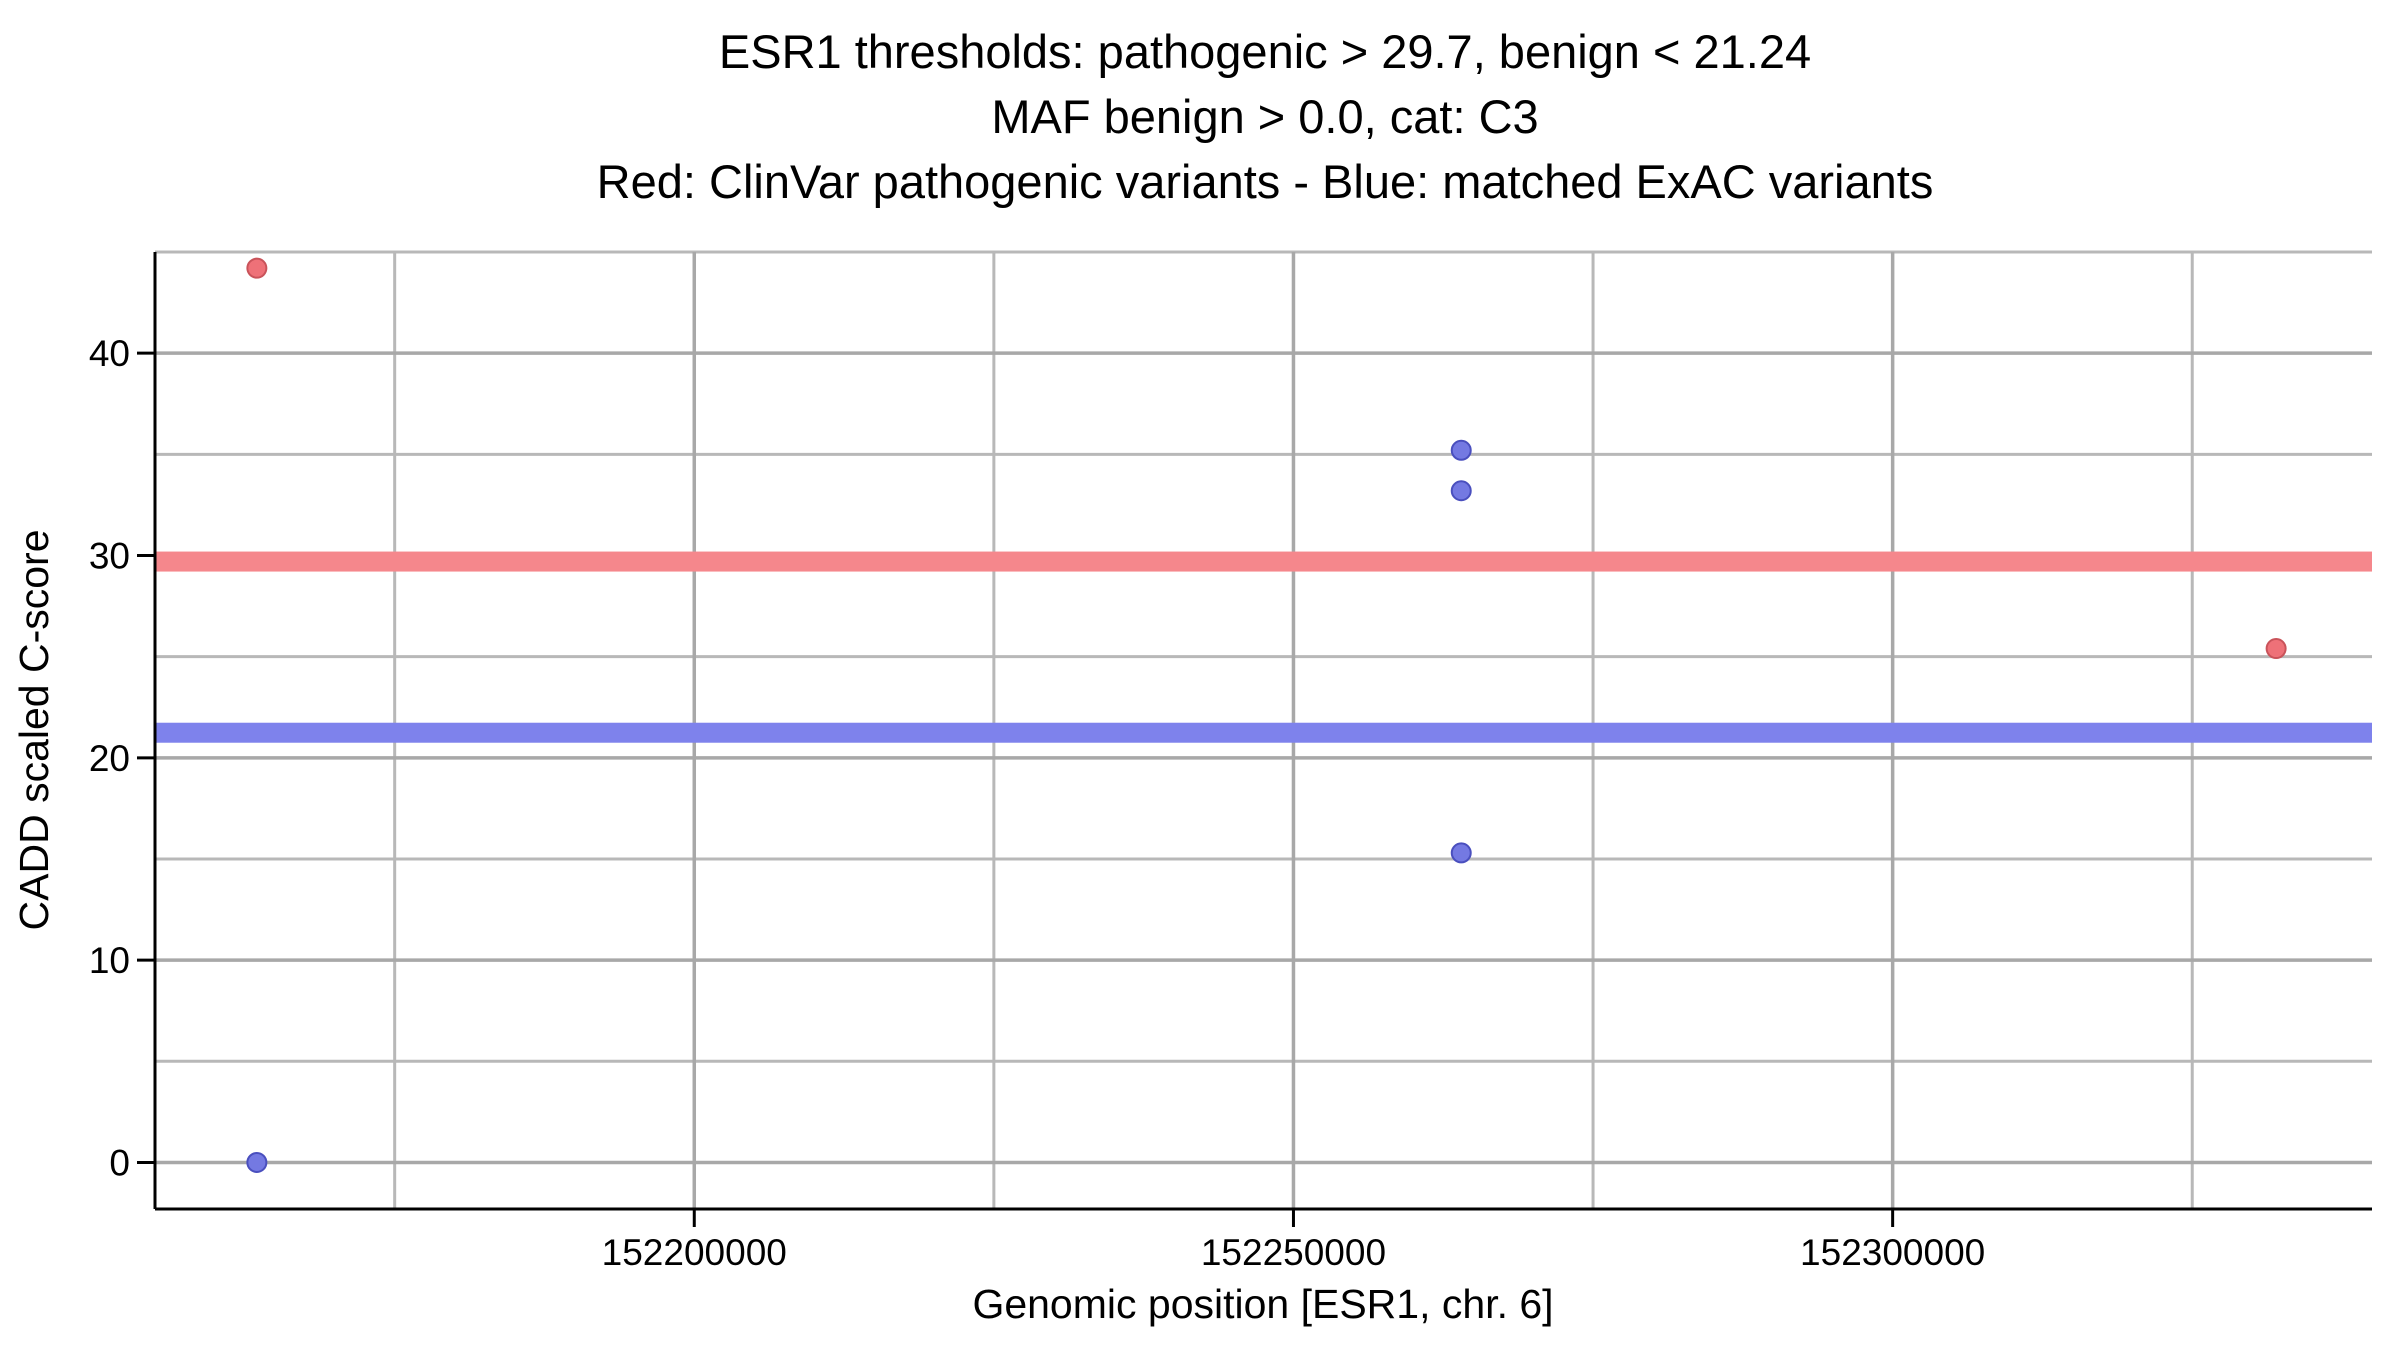 The width and height of the screenshot is (2400, 1350). What do you see at coordinates (1263, 647) in the screenshot?
I see `threshold-bands` at bounding box center [1263, 647].